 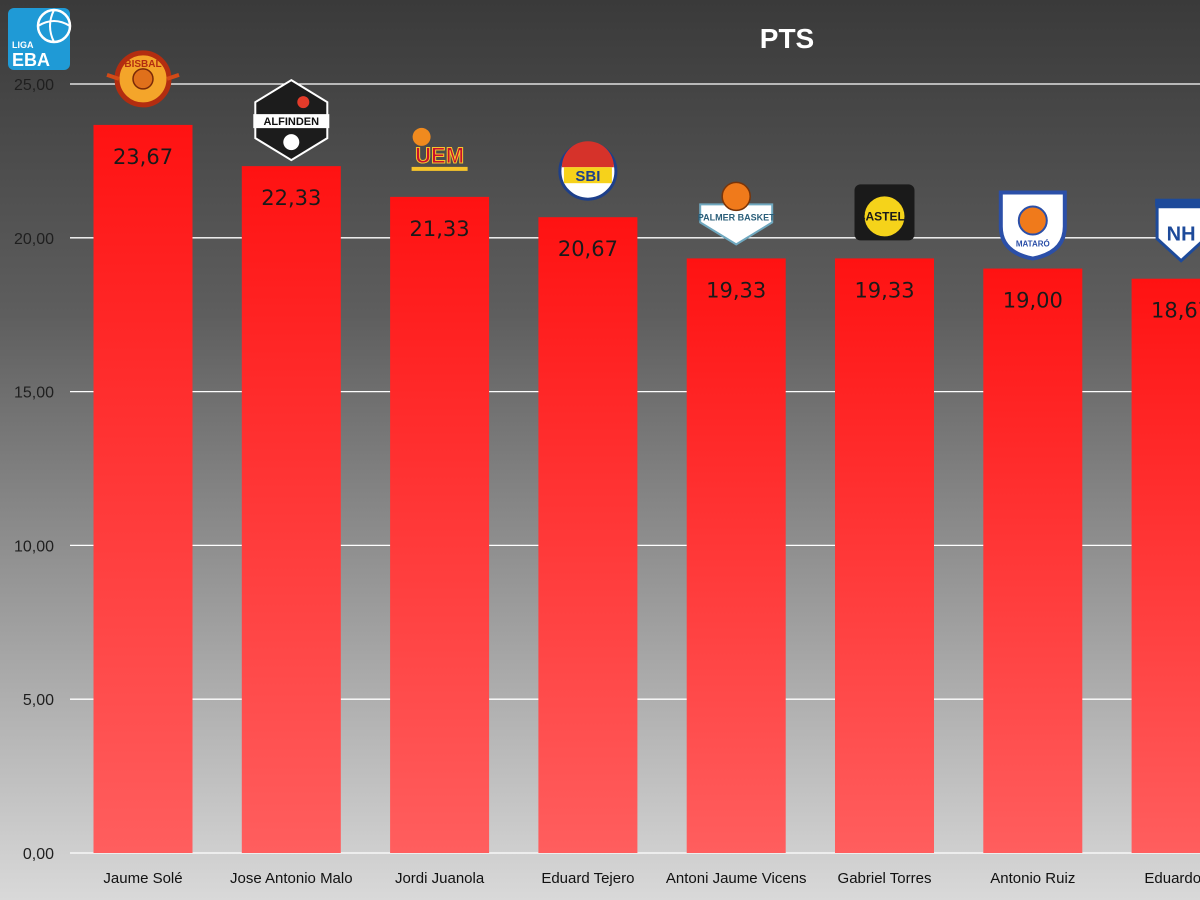 I want to click on data-label: 21,33, so click(x=440, y=229).